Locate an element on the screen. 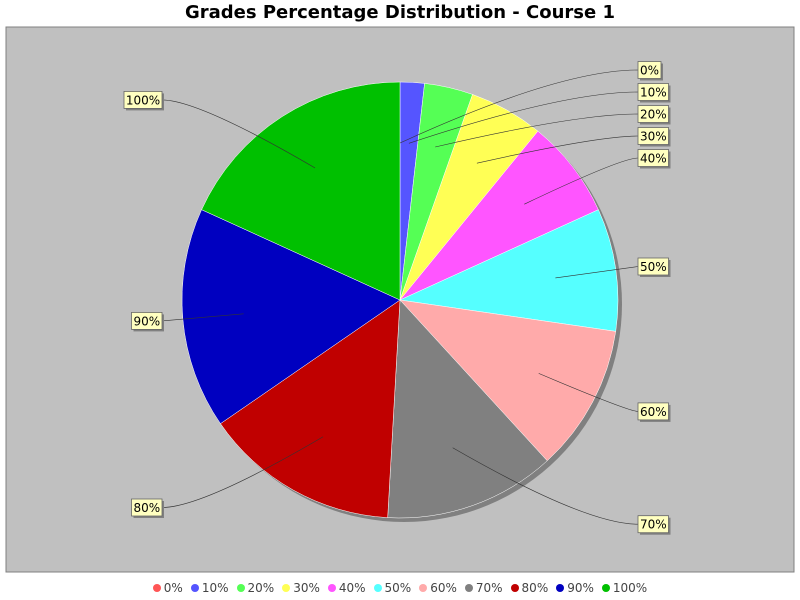 Image resolution: width=800 pixels, height=600 pixels. label-text: 60% is located at coordinates (653, 412).